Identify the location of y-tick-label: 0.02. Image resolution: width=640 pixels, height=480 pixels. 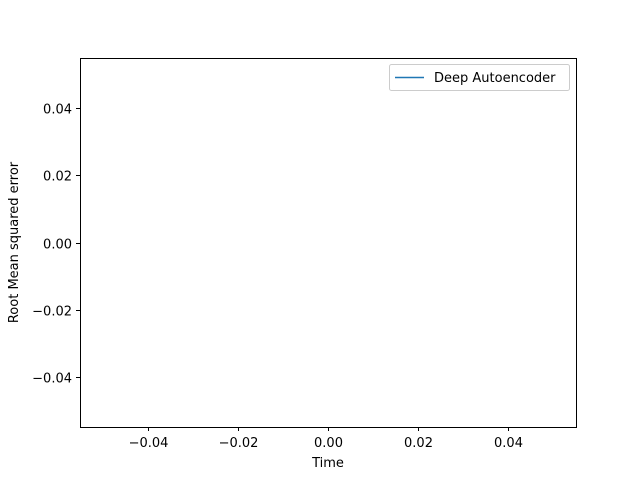
(57, 177).